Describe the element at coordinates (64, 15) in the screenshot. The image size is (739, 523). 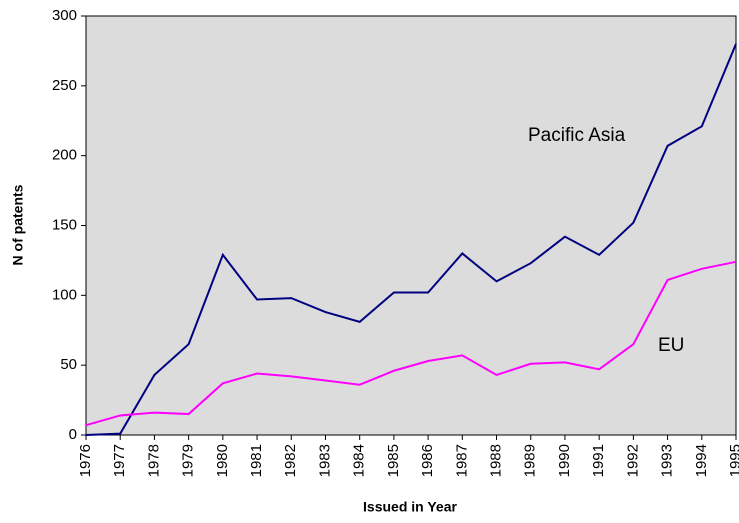
I see `y-tick-label: 300` at that location.